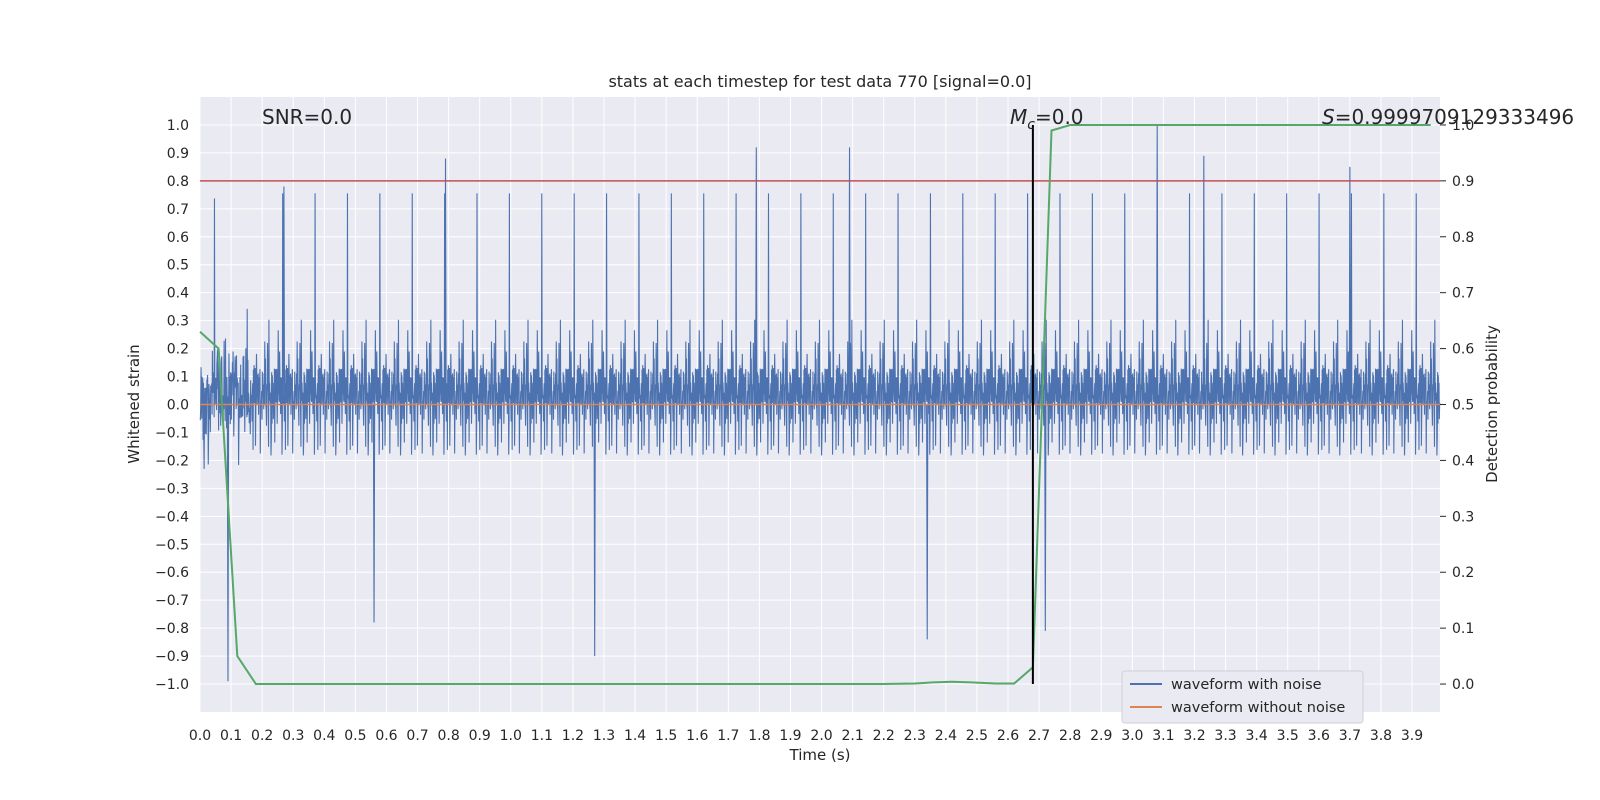  Describe the element at coordinates (178, 154) in the screenshot. I see `y-tick-label: 0.9` at that location.